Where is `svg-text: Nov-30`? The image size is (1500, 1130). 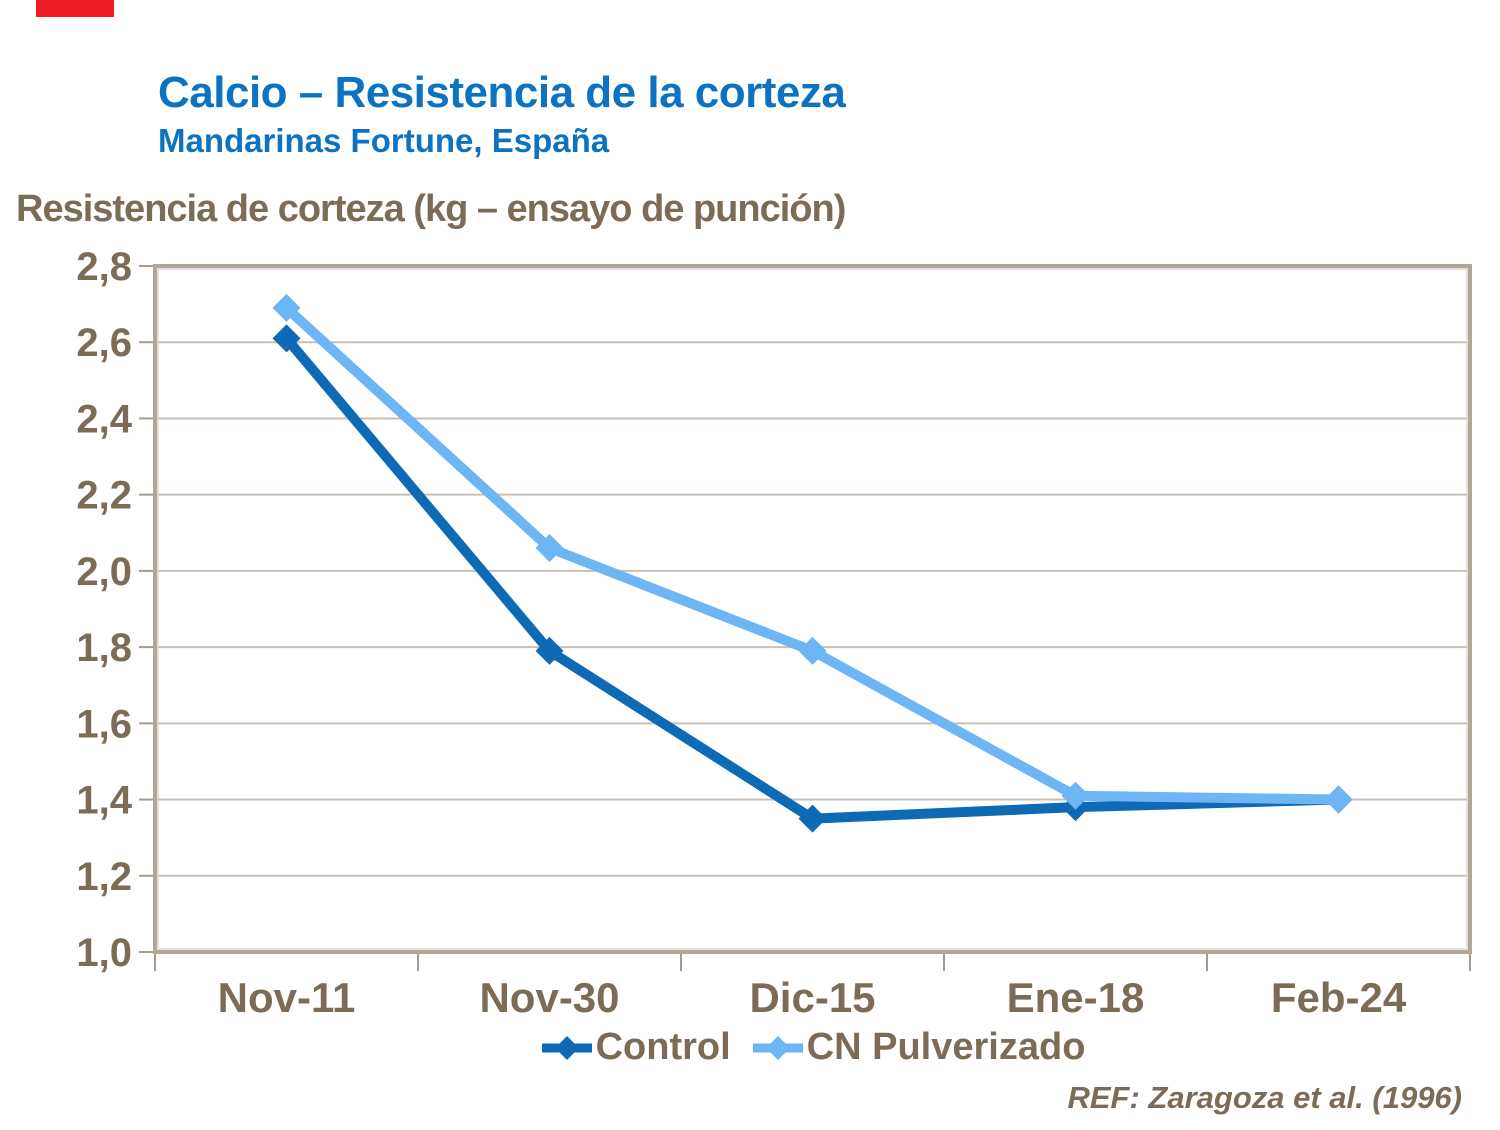 svg-text: Nov-30 is located at coordinates (549, 997).